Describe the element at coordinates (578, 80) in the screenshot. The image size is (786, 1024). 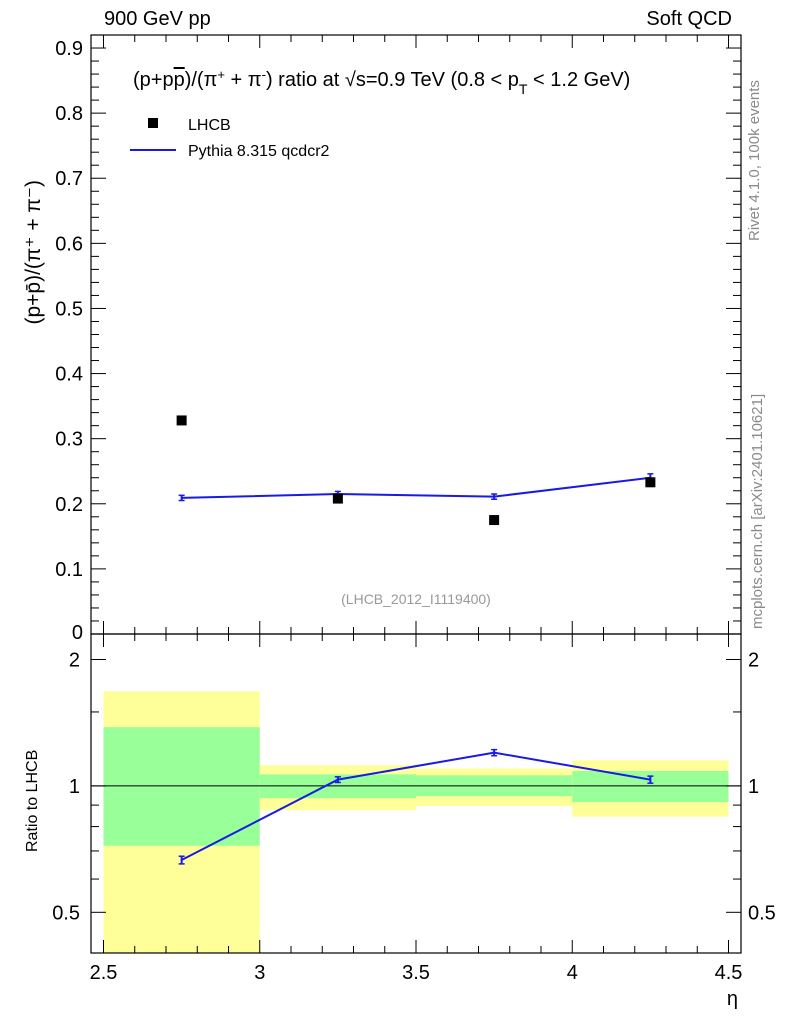
I see `title-part: < 1.2 GeV)` at that location.